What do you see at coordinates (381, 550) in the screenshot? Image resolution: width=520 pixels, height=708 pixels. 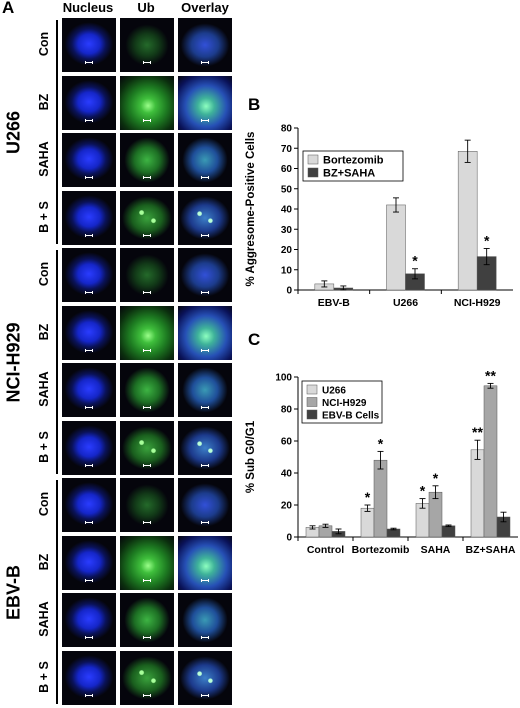 I see `x-tick-label: Bortezomib` at bounding box center [381, 550].